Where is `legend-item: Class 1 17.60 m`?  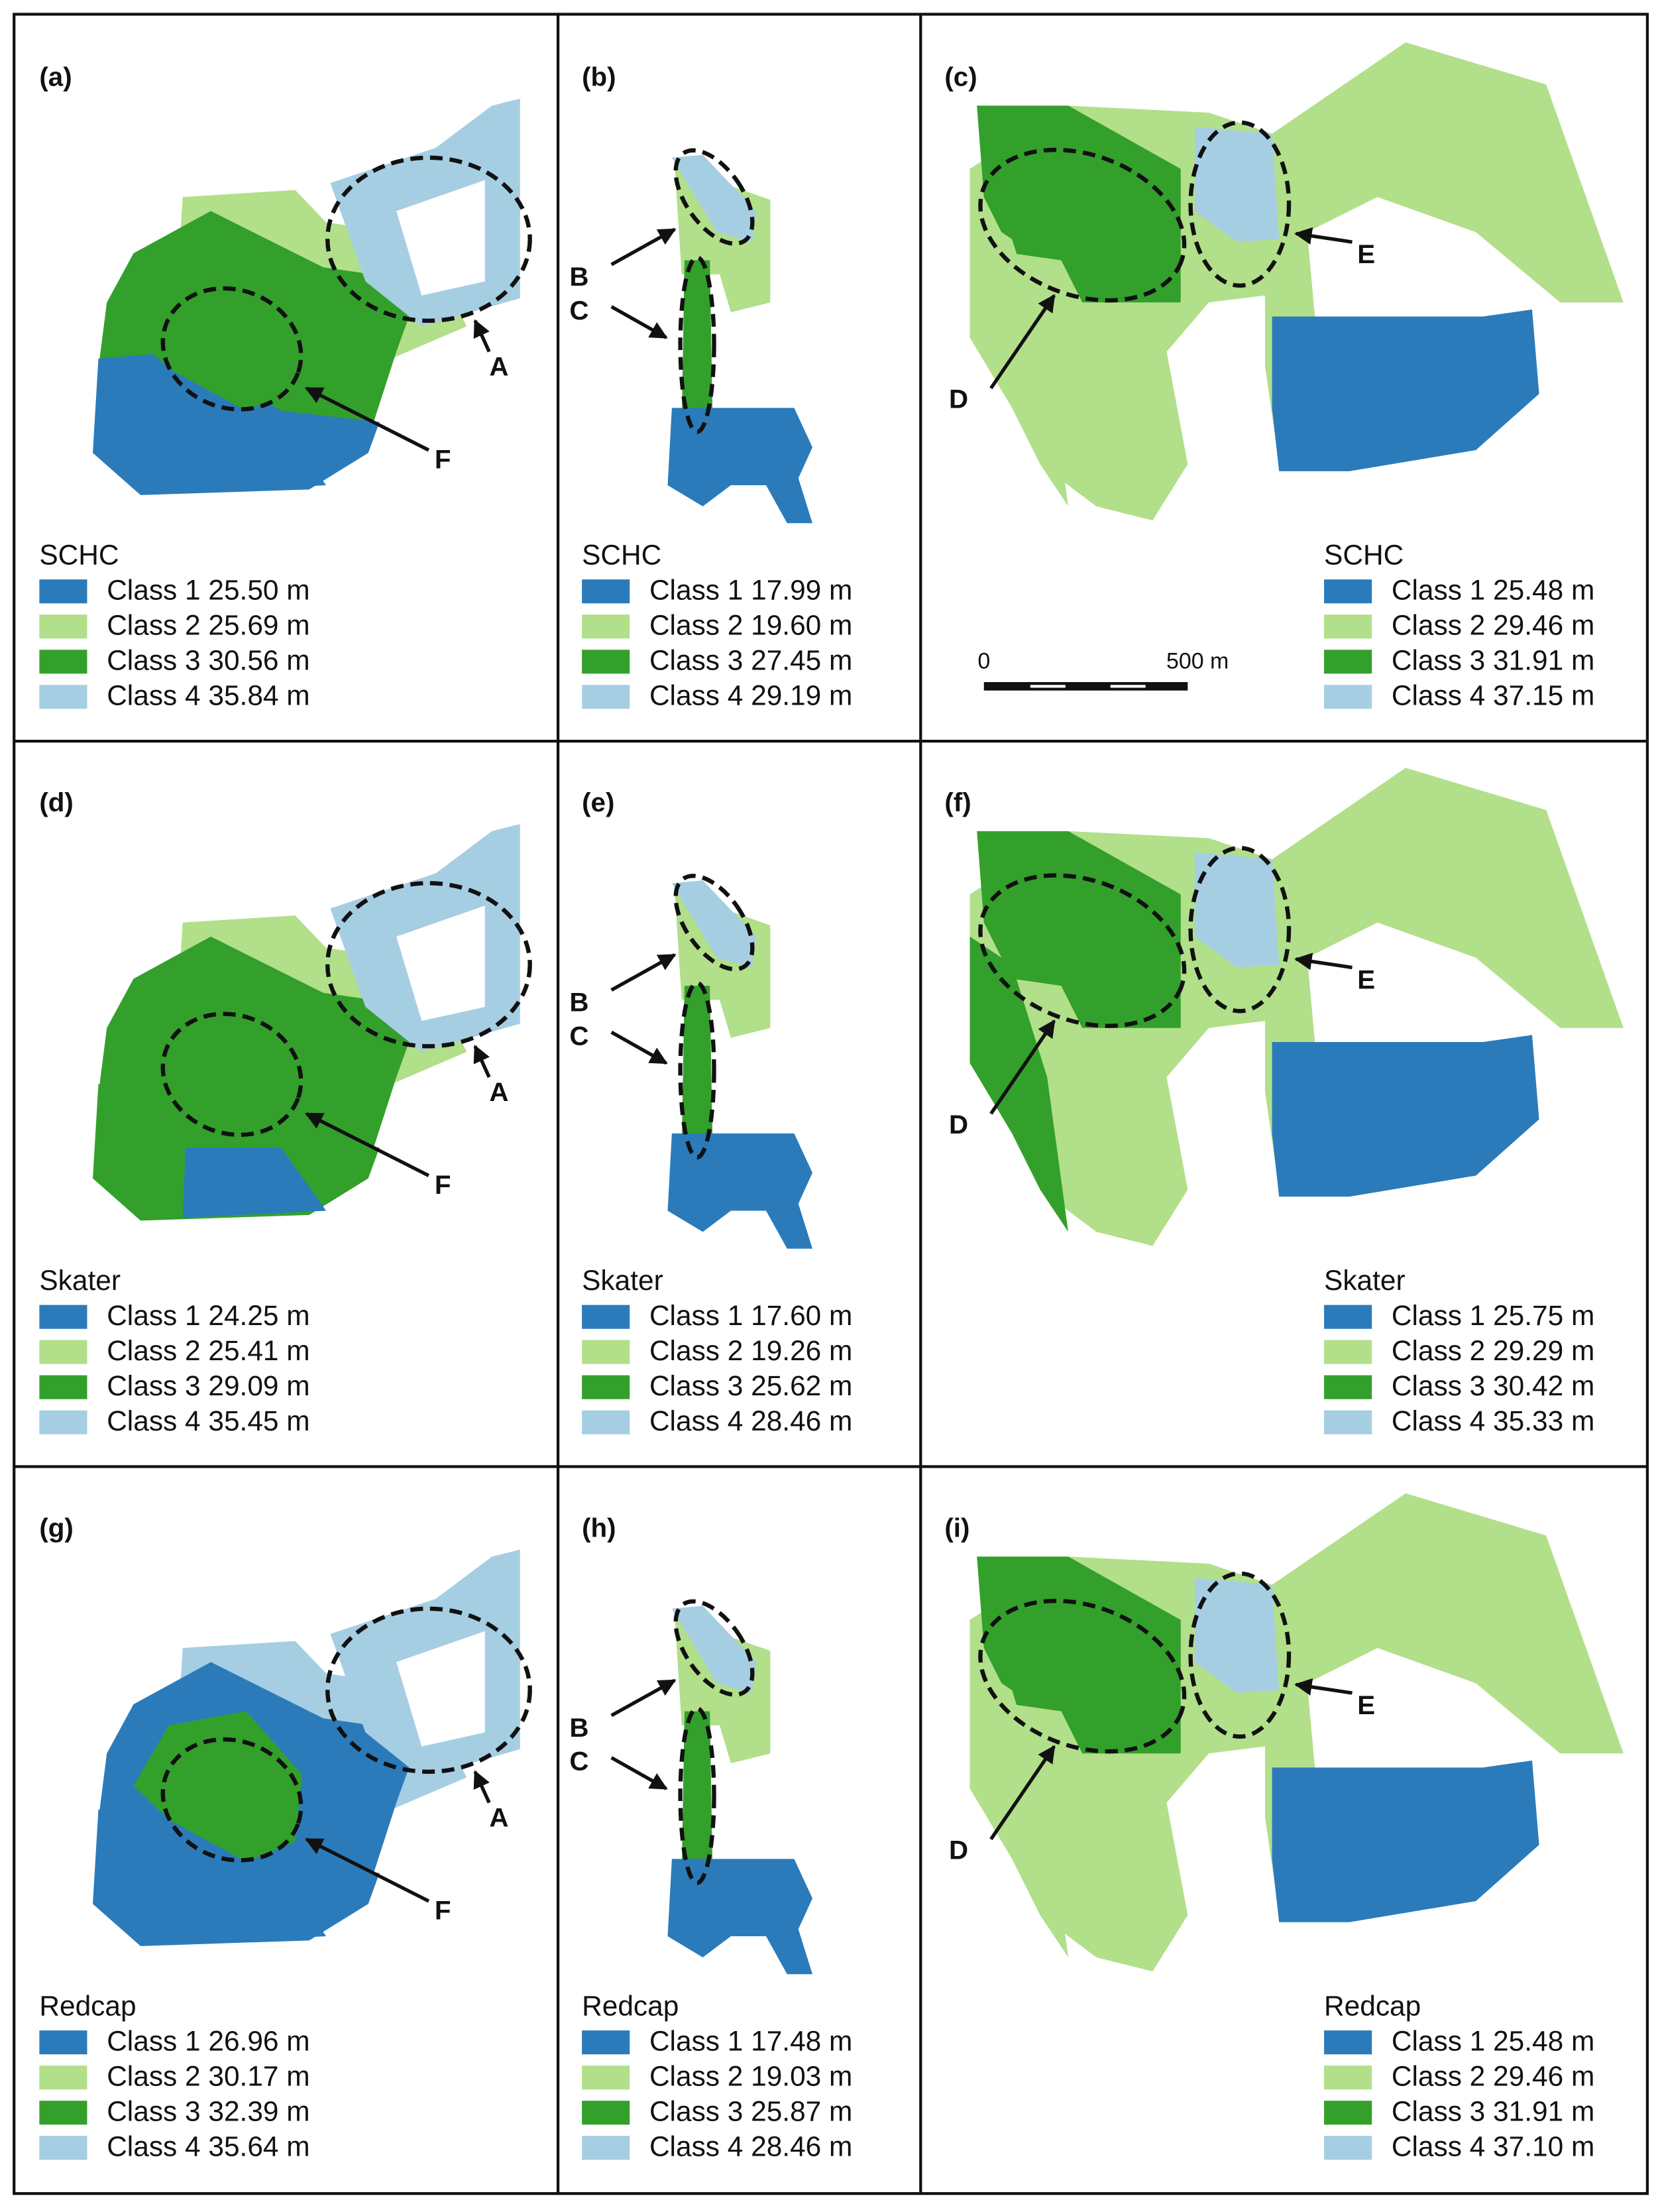 legend-item: Class 1 17.60 m is located at coordinates (750, 1315).